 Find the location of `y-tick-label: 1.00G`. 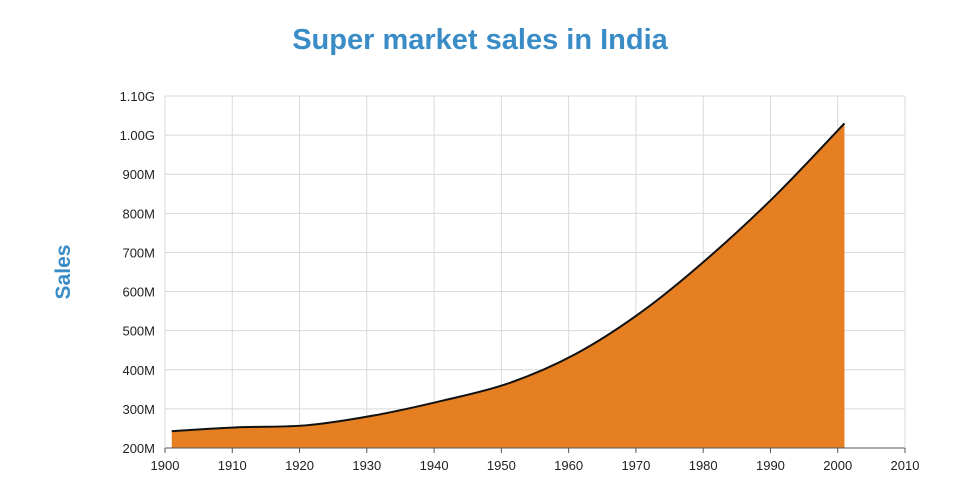

y-tick-label: 1.00G is located at coordinates (137, 135).